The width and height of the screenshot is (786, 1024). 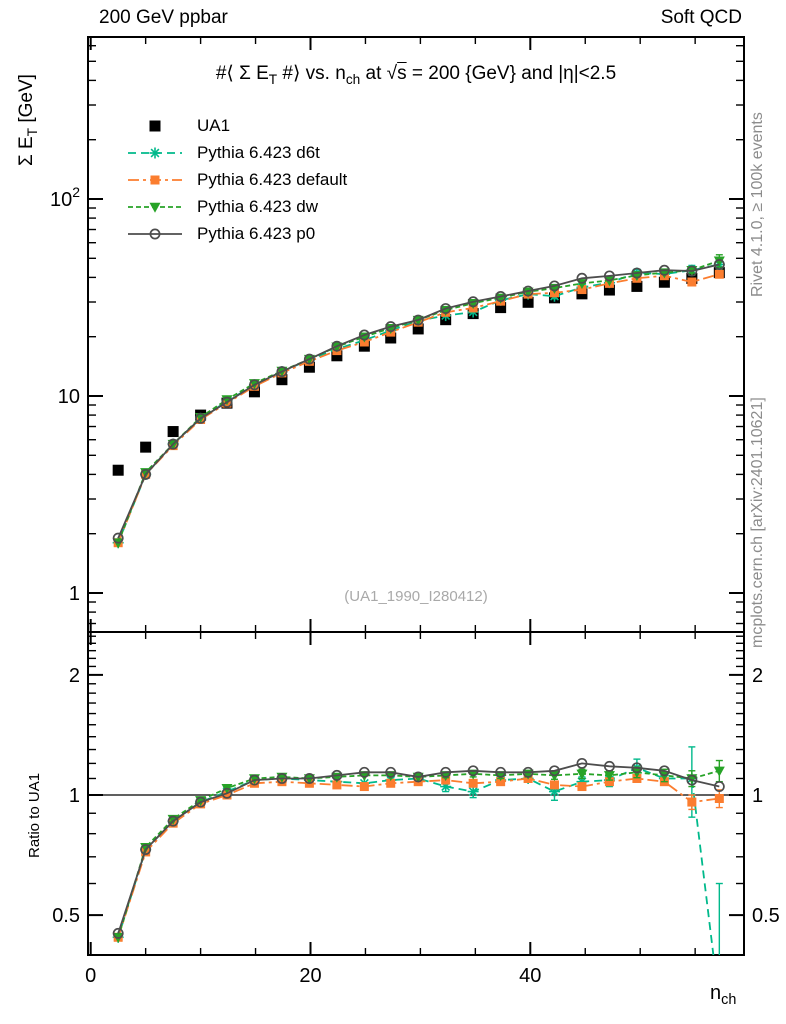 What do you see at coordinates (757, 796) in the screenshot?
I see `ratio-y-tick-label-right: 1` at bounding box center [757, 796].